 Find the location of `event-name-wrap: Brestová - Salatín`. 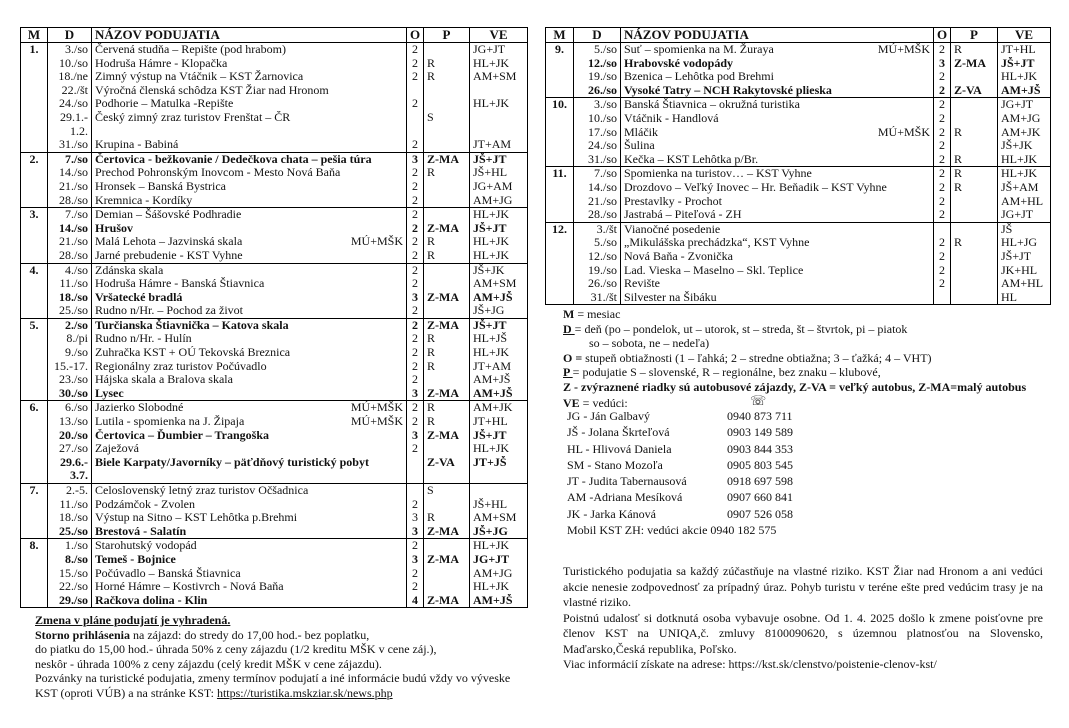

event-name-wrap: Brestová - Salatín is located at coordinates (249, 532).